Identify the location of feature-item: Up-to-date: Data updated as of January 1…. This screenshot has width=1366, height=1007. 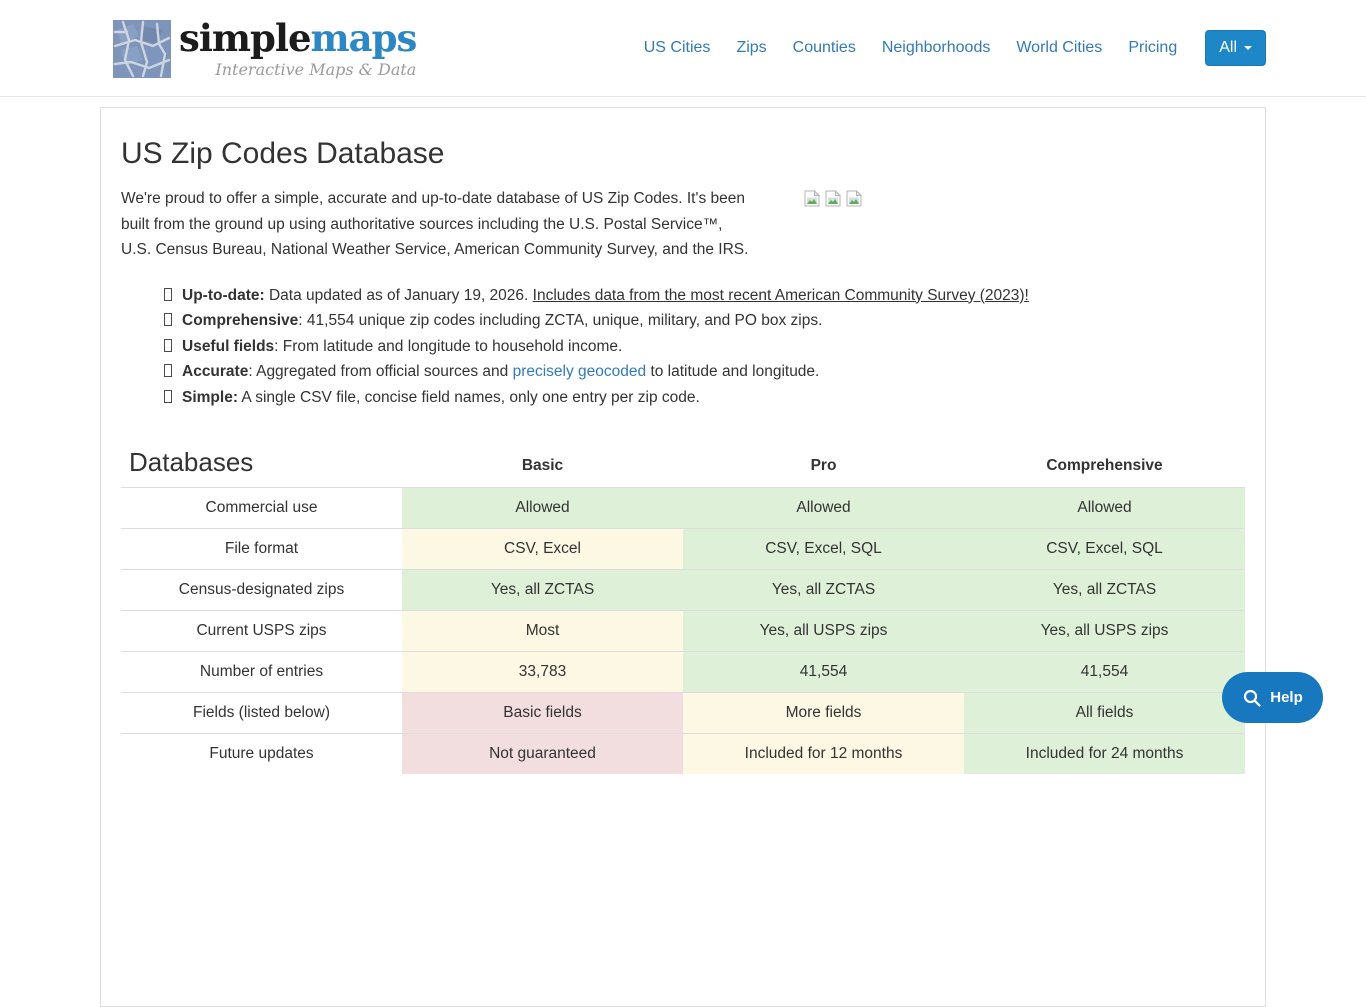
(704, 296).